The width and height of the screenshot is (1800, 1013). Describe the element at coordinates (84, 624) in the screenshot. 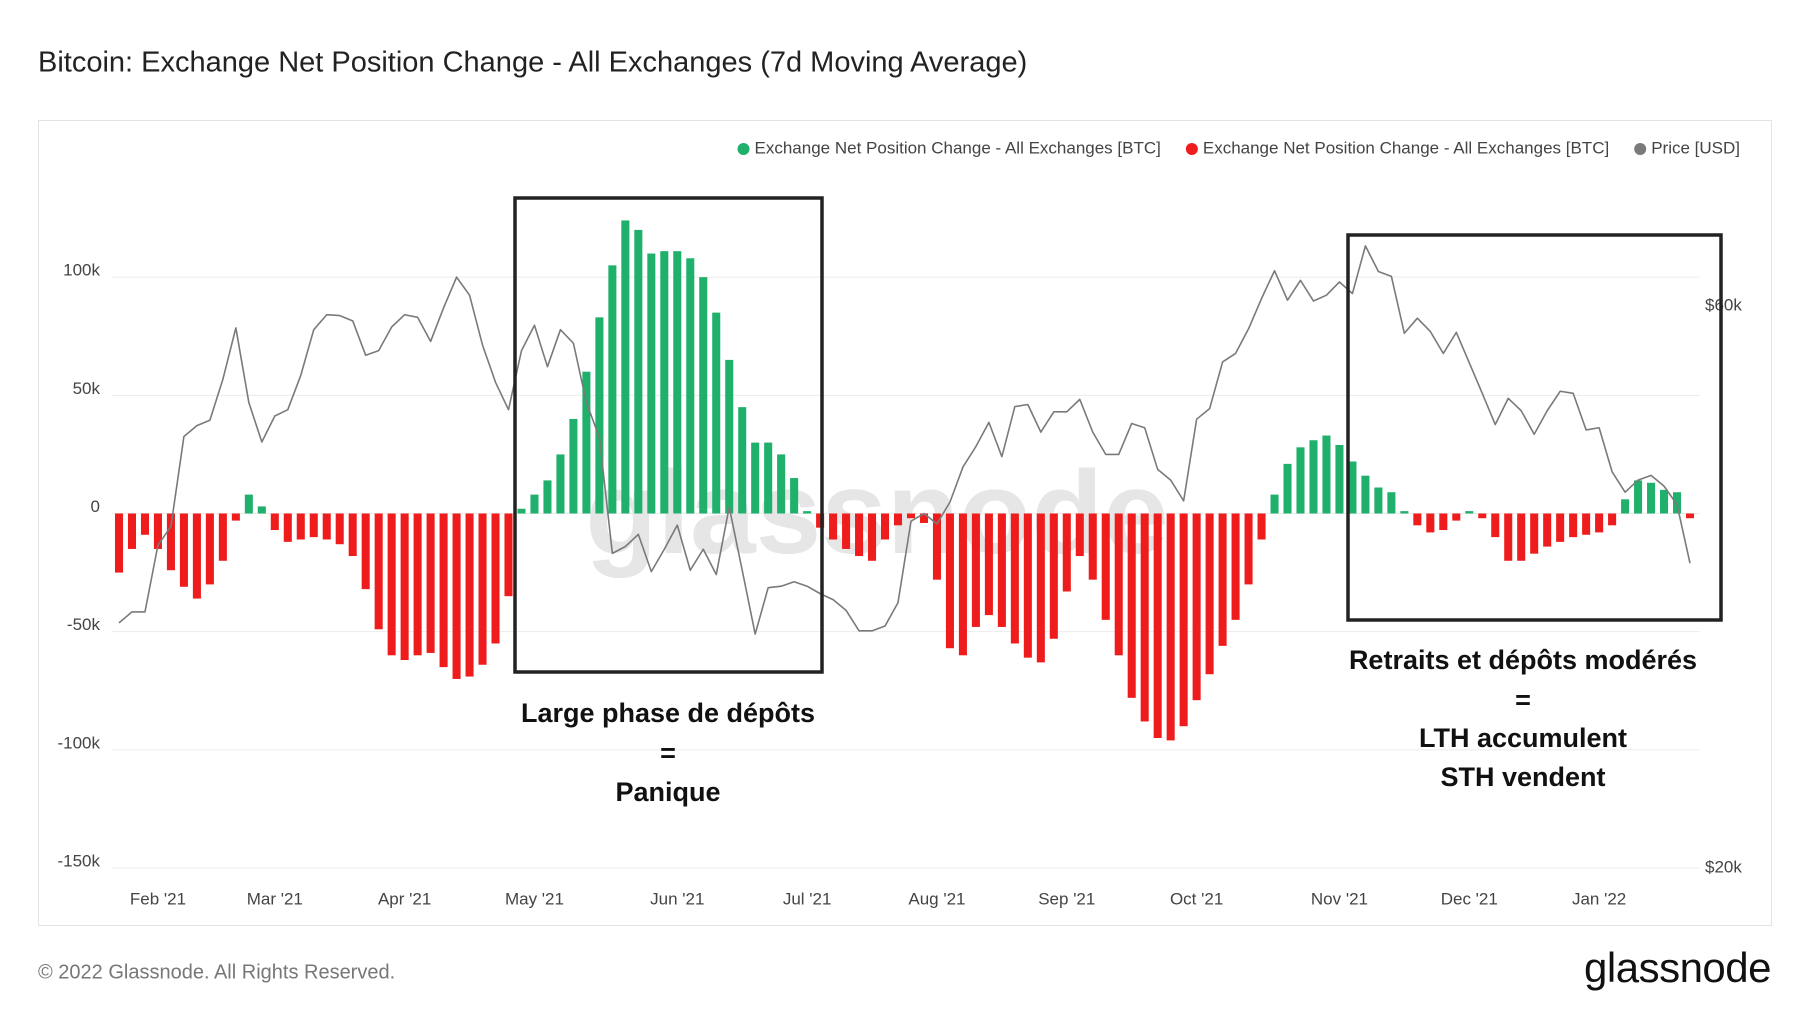

I see `y-tick-label: -50k` at that location.